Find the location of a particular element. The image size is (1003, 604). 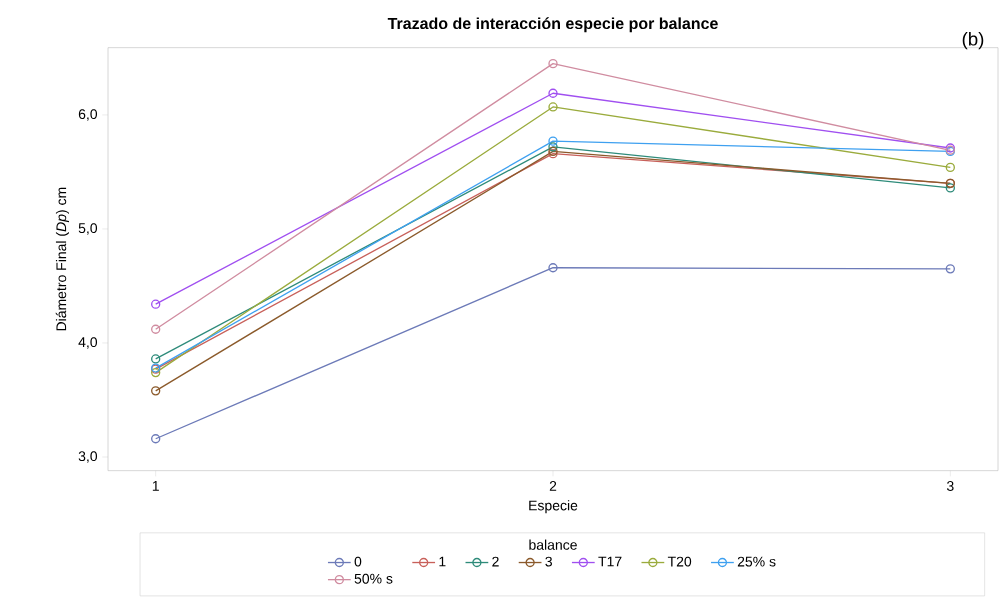

x-axis-title: Especie is located at coordinates (553, 507).